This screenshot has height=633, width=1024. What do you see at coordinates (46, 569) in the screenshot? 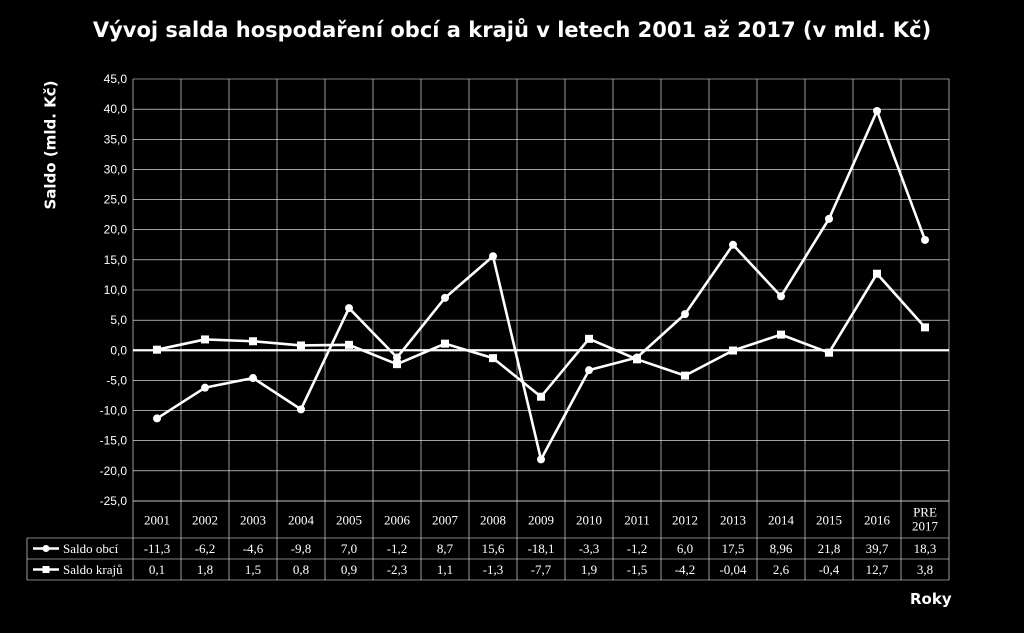
I see `legend-marker-kraje` at bounding box center [46, 569].